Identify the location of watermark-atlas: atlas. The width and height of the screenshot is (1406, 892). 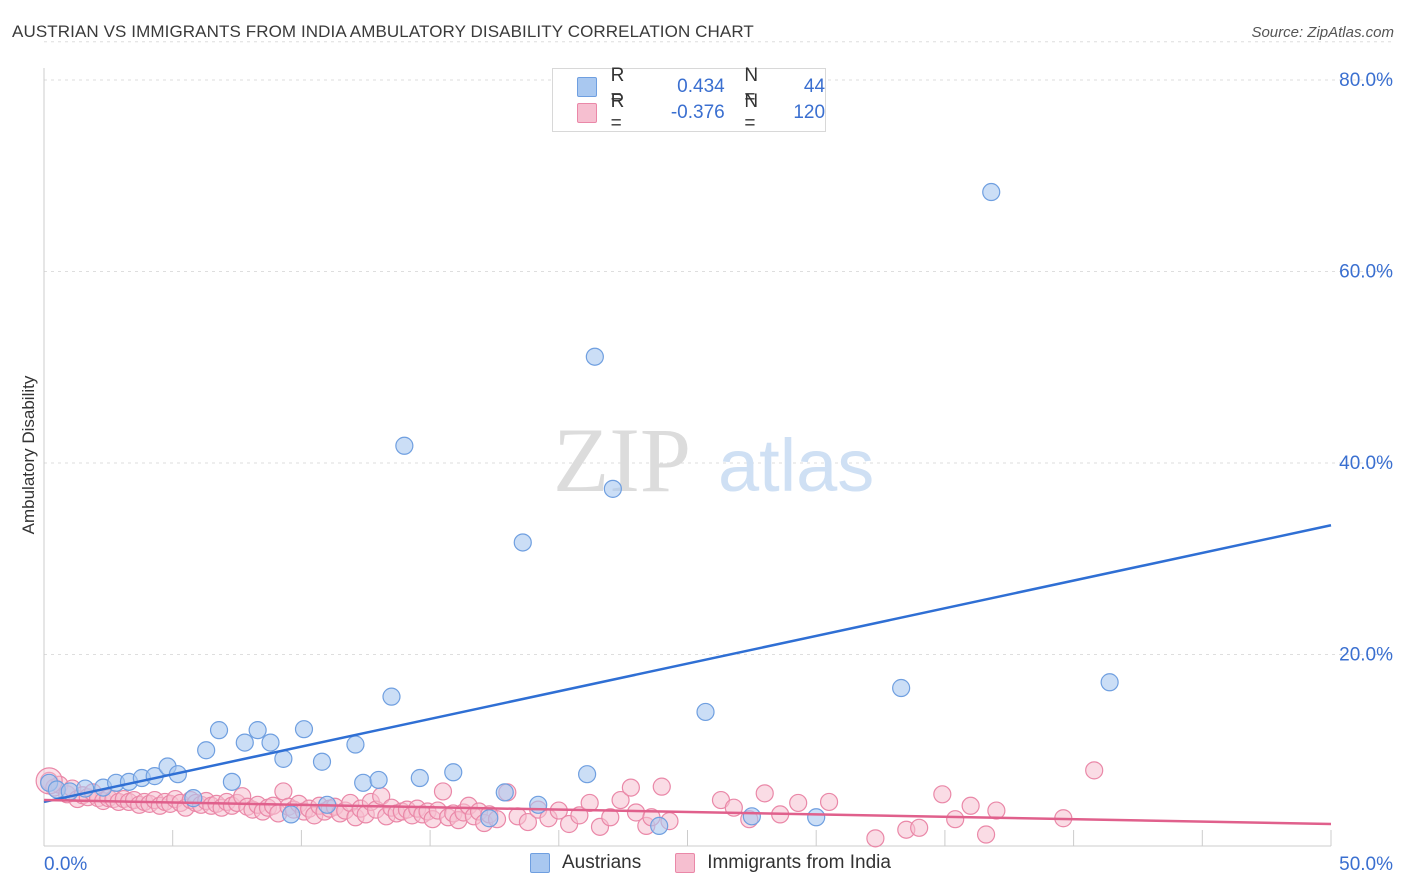
(796, 465).